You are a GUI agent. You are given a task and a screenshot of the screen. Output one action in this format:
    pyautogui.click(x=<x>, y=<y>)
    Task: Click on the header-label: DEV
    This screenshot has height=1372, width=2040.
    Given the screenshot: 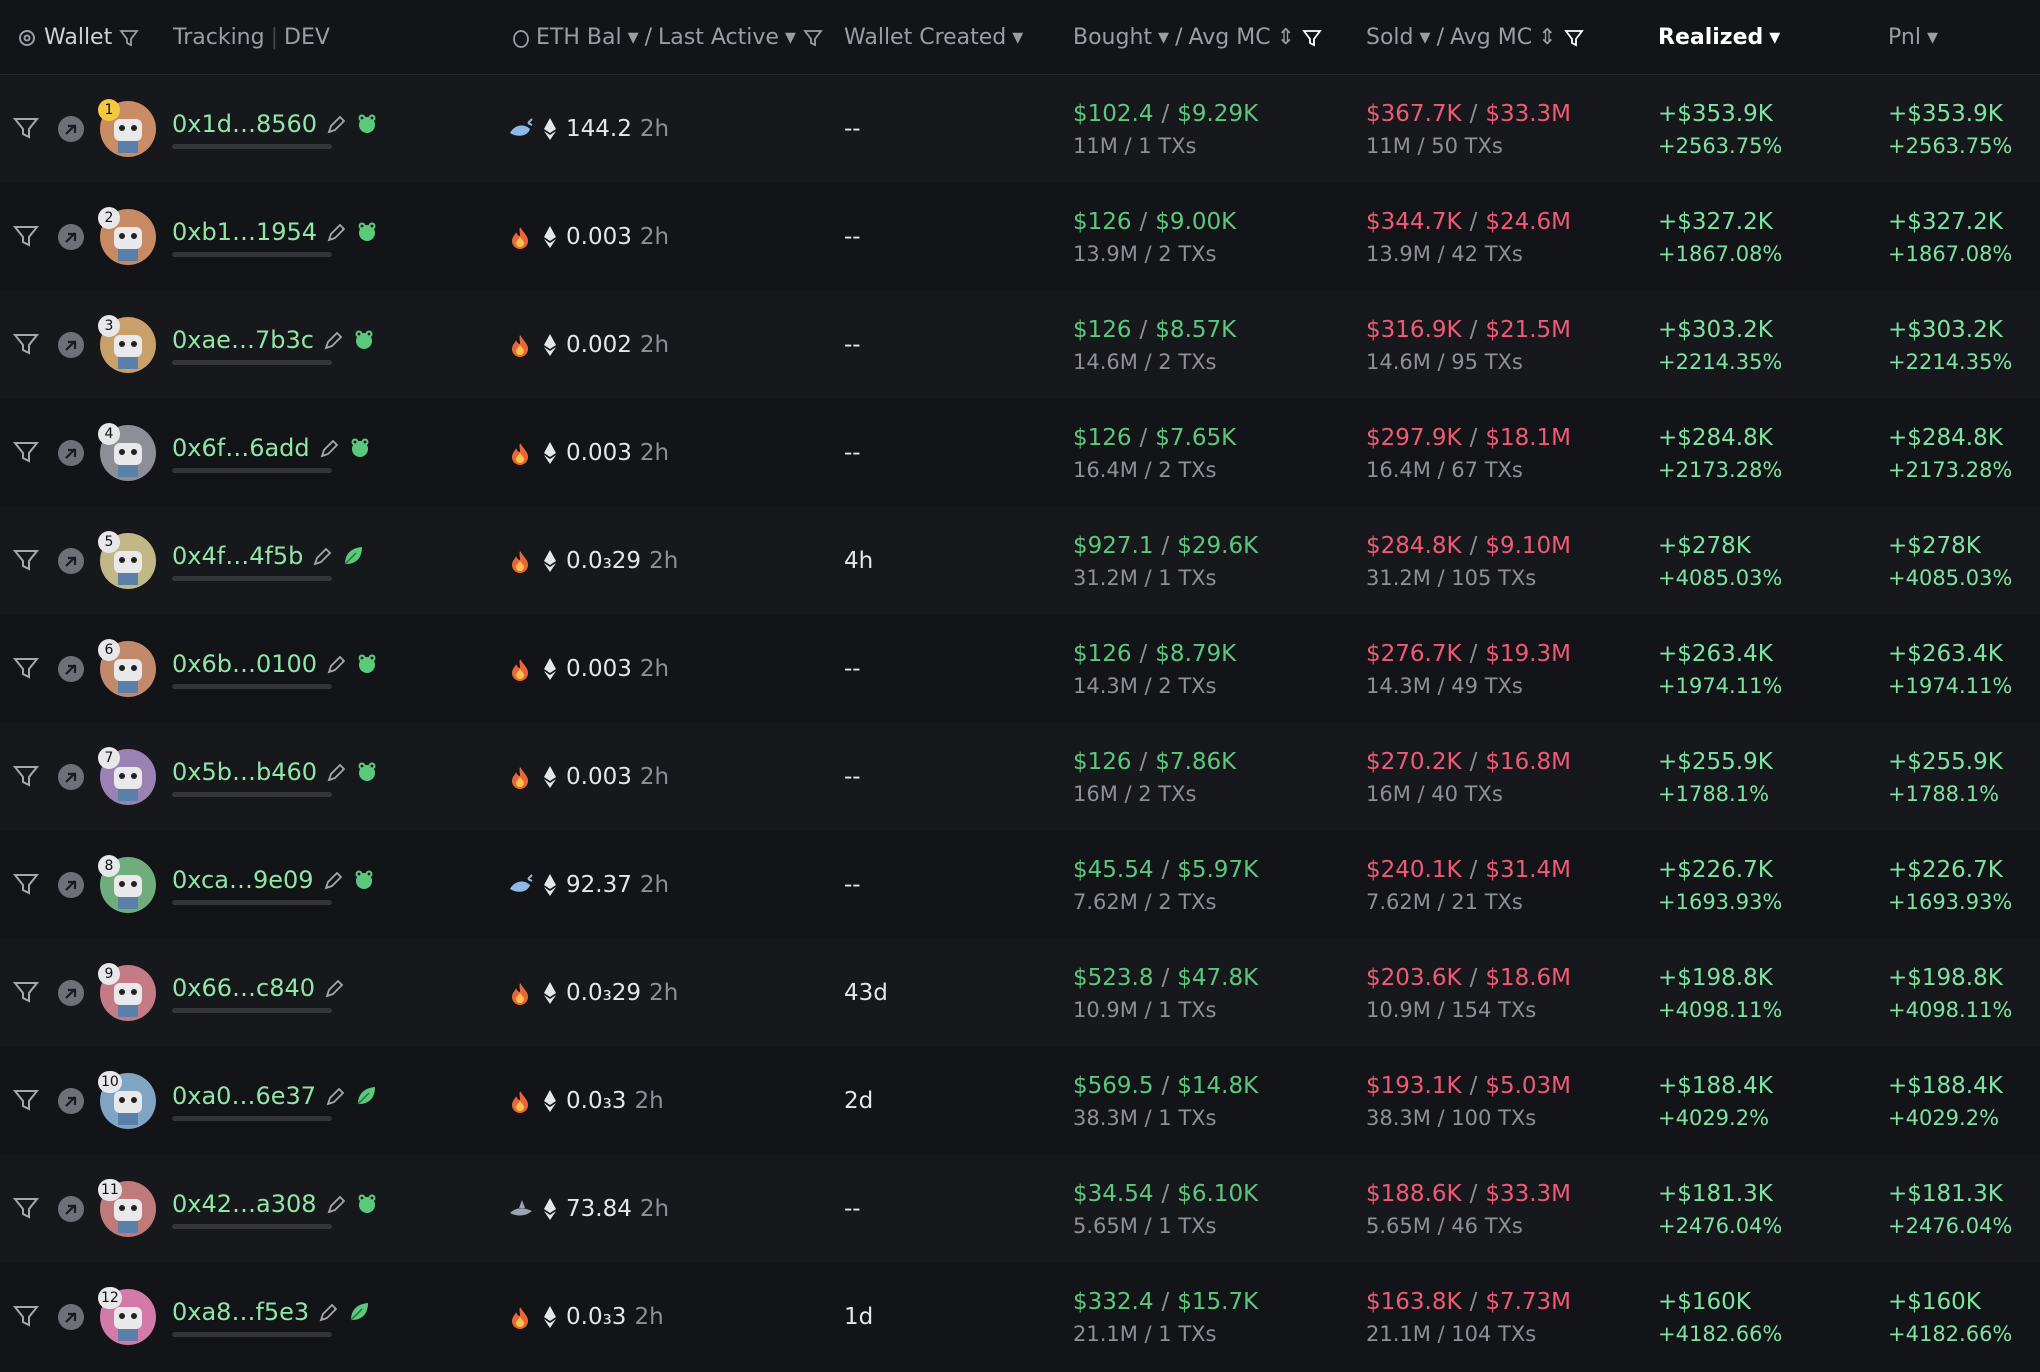 What is the action you would take?
    pyautogui.click(x=307, y=37)
    